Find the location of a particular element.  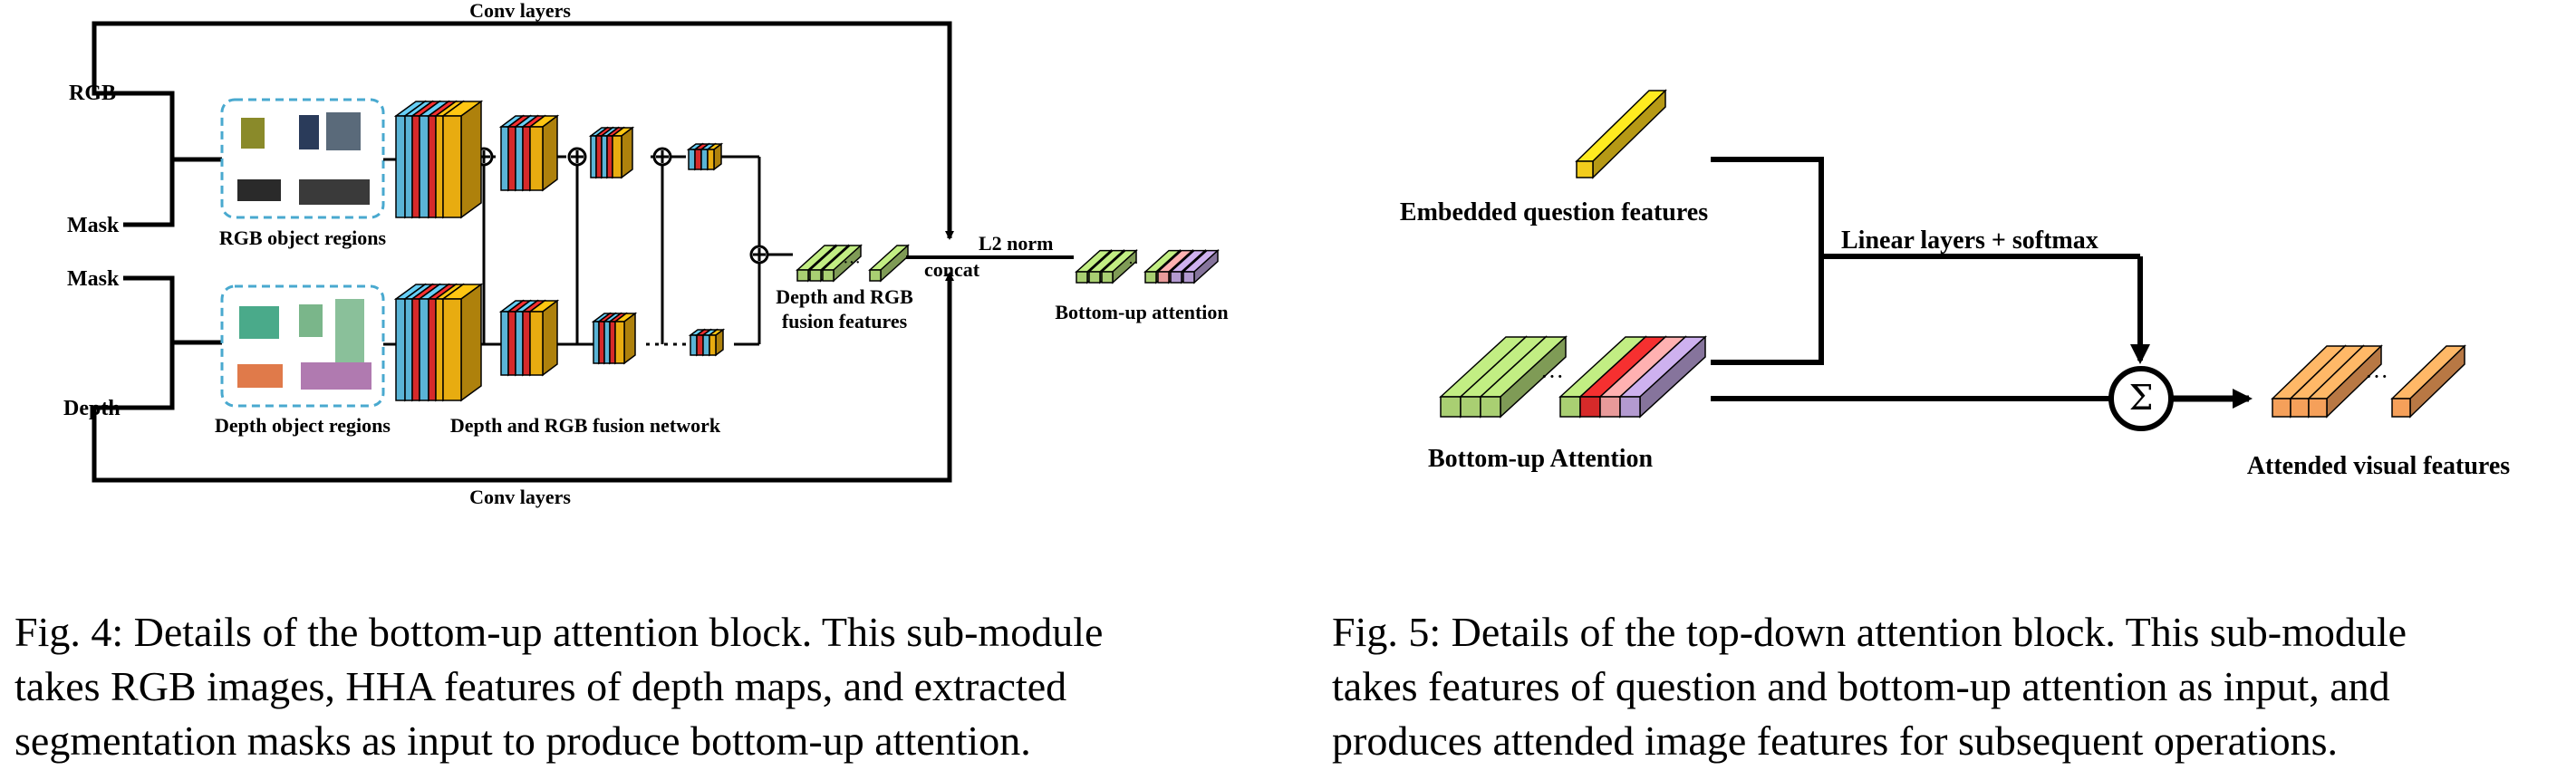

conv-stack-depth-1-side is located at coordinates (471, 343).